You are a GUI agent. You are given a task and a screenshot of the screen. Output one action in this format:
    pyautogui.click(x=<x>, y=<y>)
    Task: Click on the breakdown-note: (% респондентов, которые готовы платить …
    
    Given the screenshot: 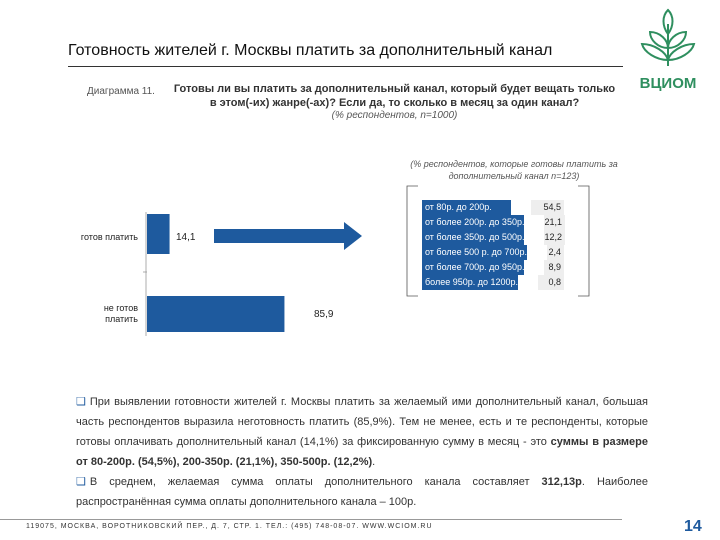 What is the action you would take?
    pyautogui.click(x=514, y=170)
    